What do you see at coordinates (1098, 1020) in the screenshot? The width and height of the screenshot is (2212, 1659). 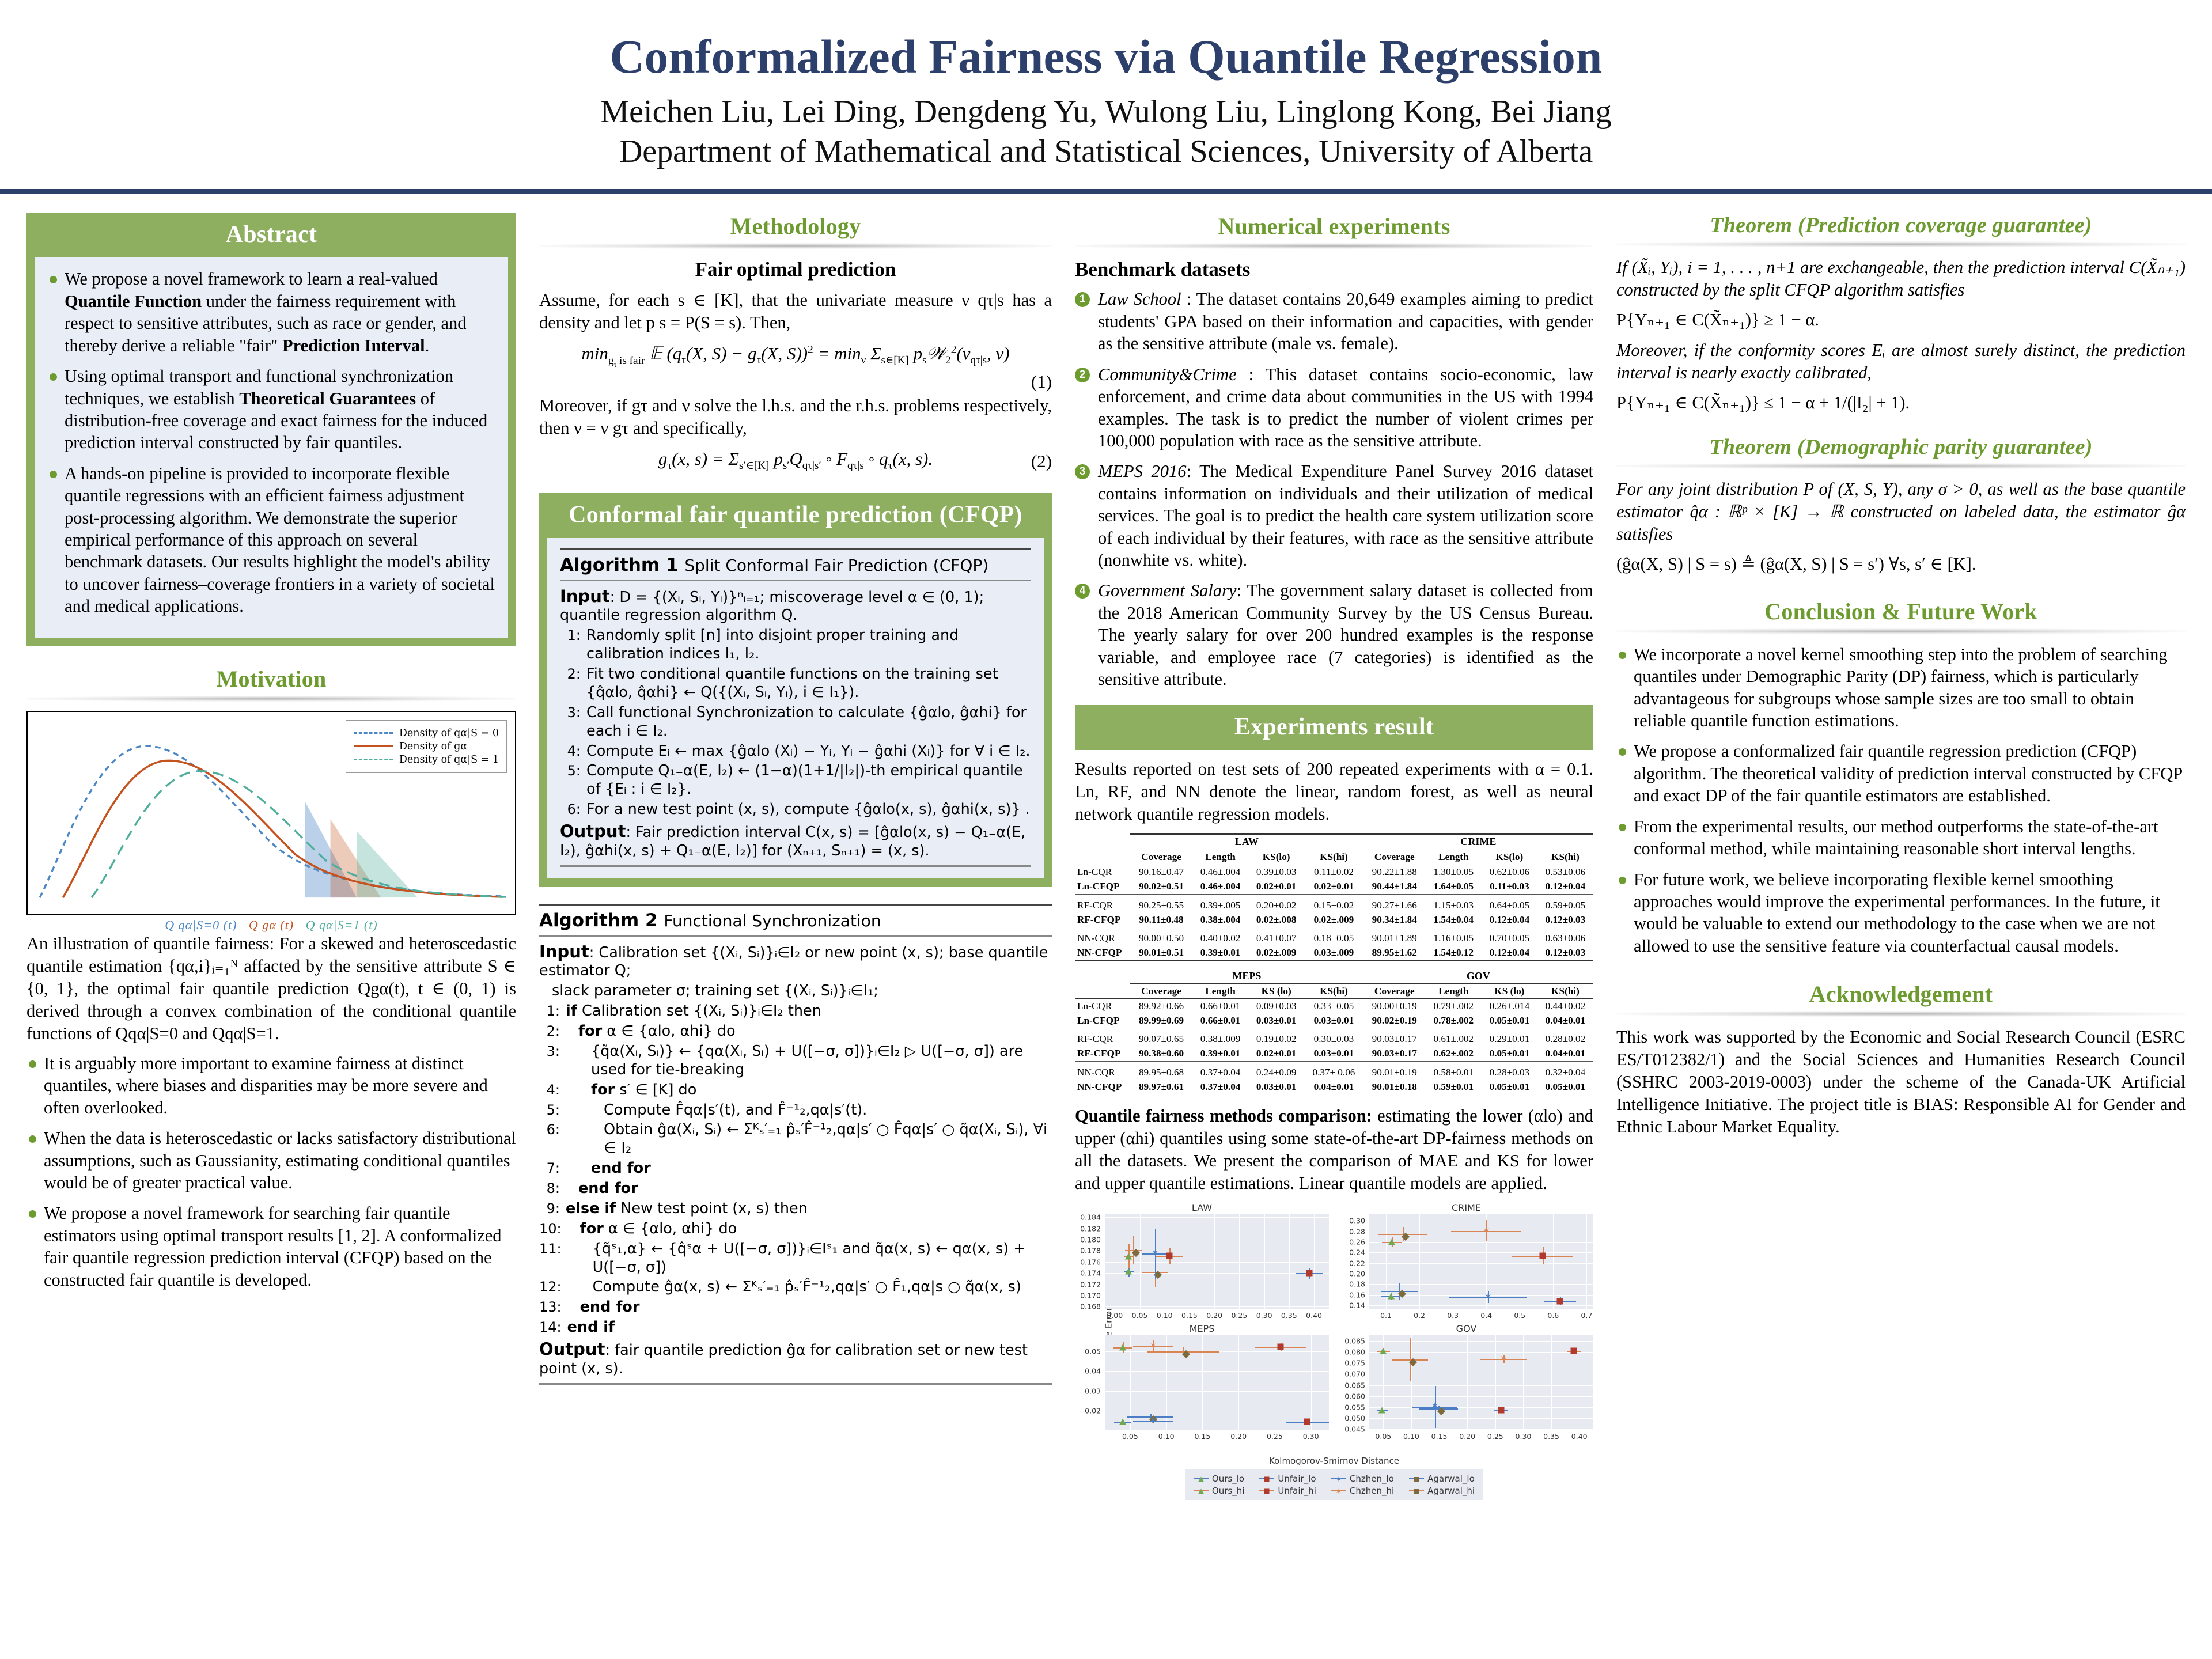 I see `row-label: Ln-CFQP` at bounding box center [1098, 1020].